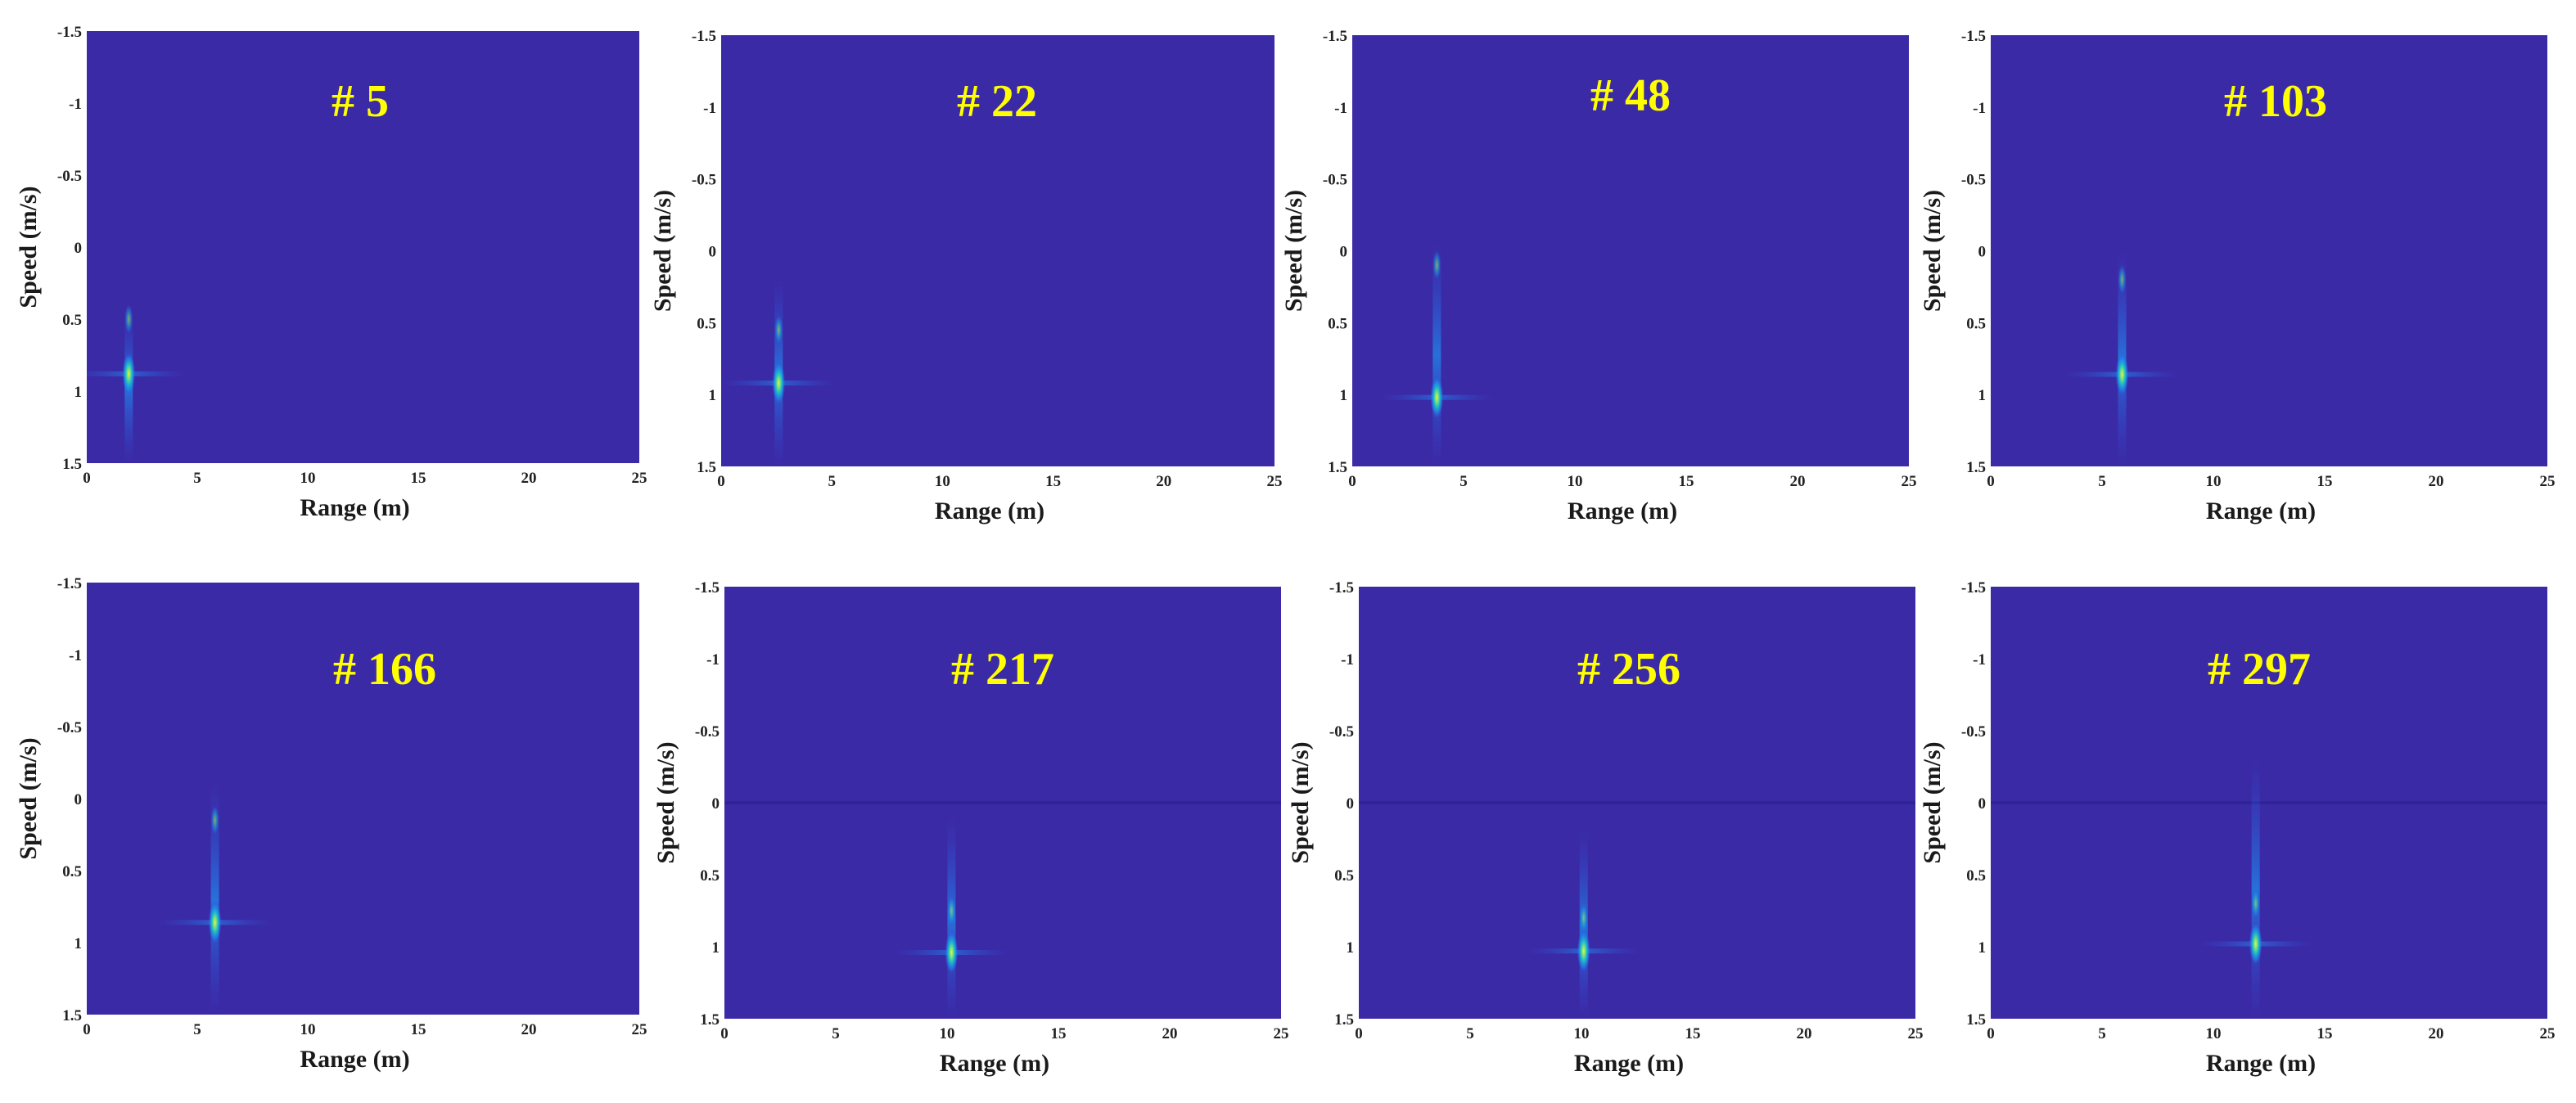 The image size is (2576, 1103). I want to click on frame-number-label: # 5, so click(360, 101).